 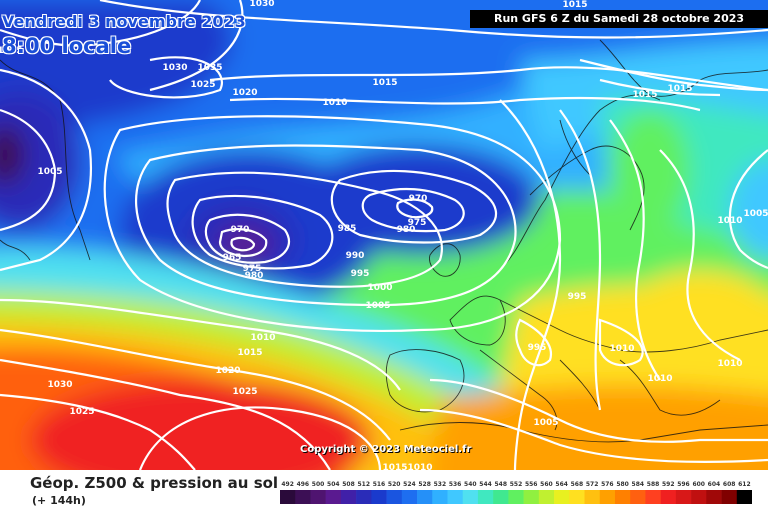 What do you see at coordinates (232, 258) in the screenshot?
I see `isobar-label: 965` at bounding box center [232, 258].